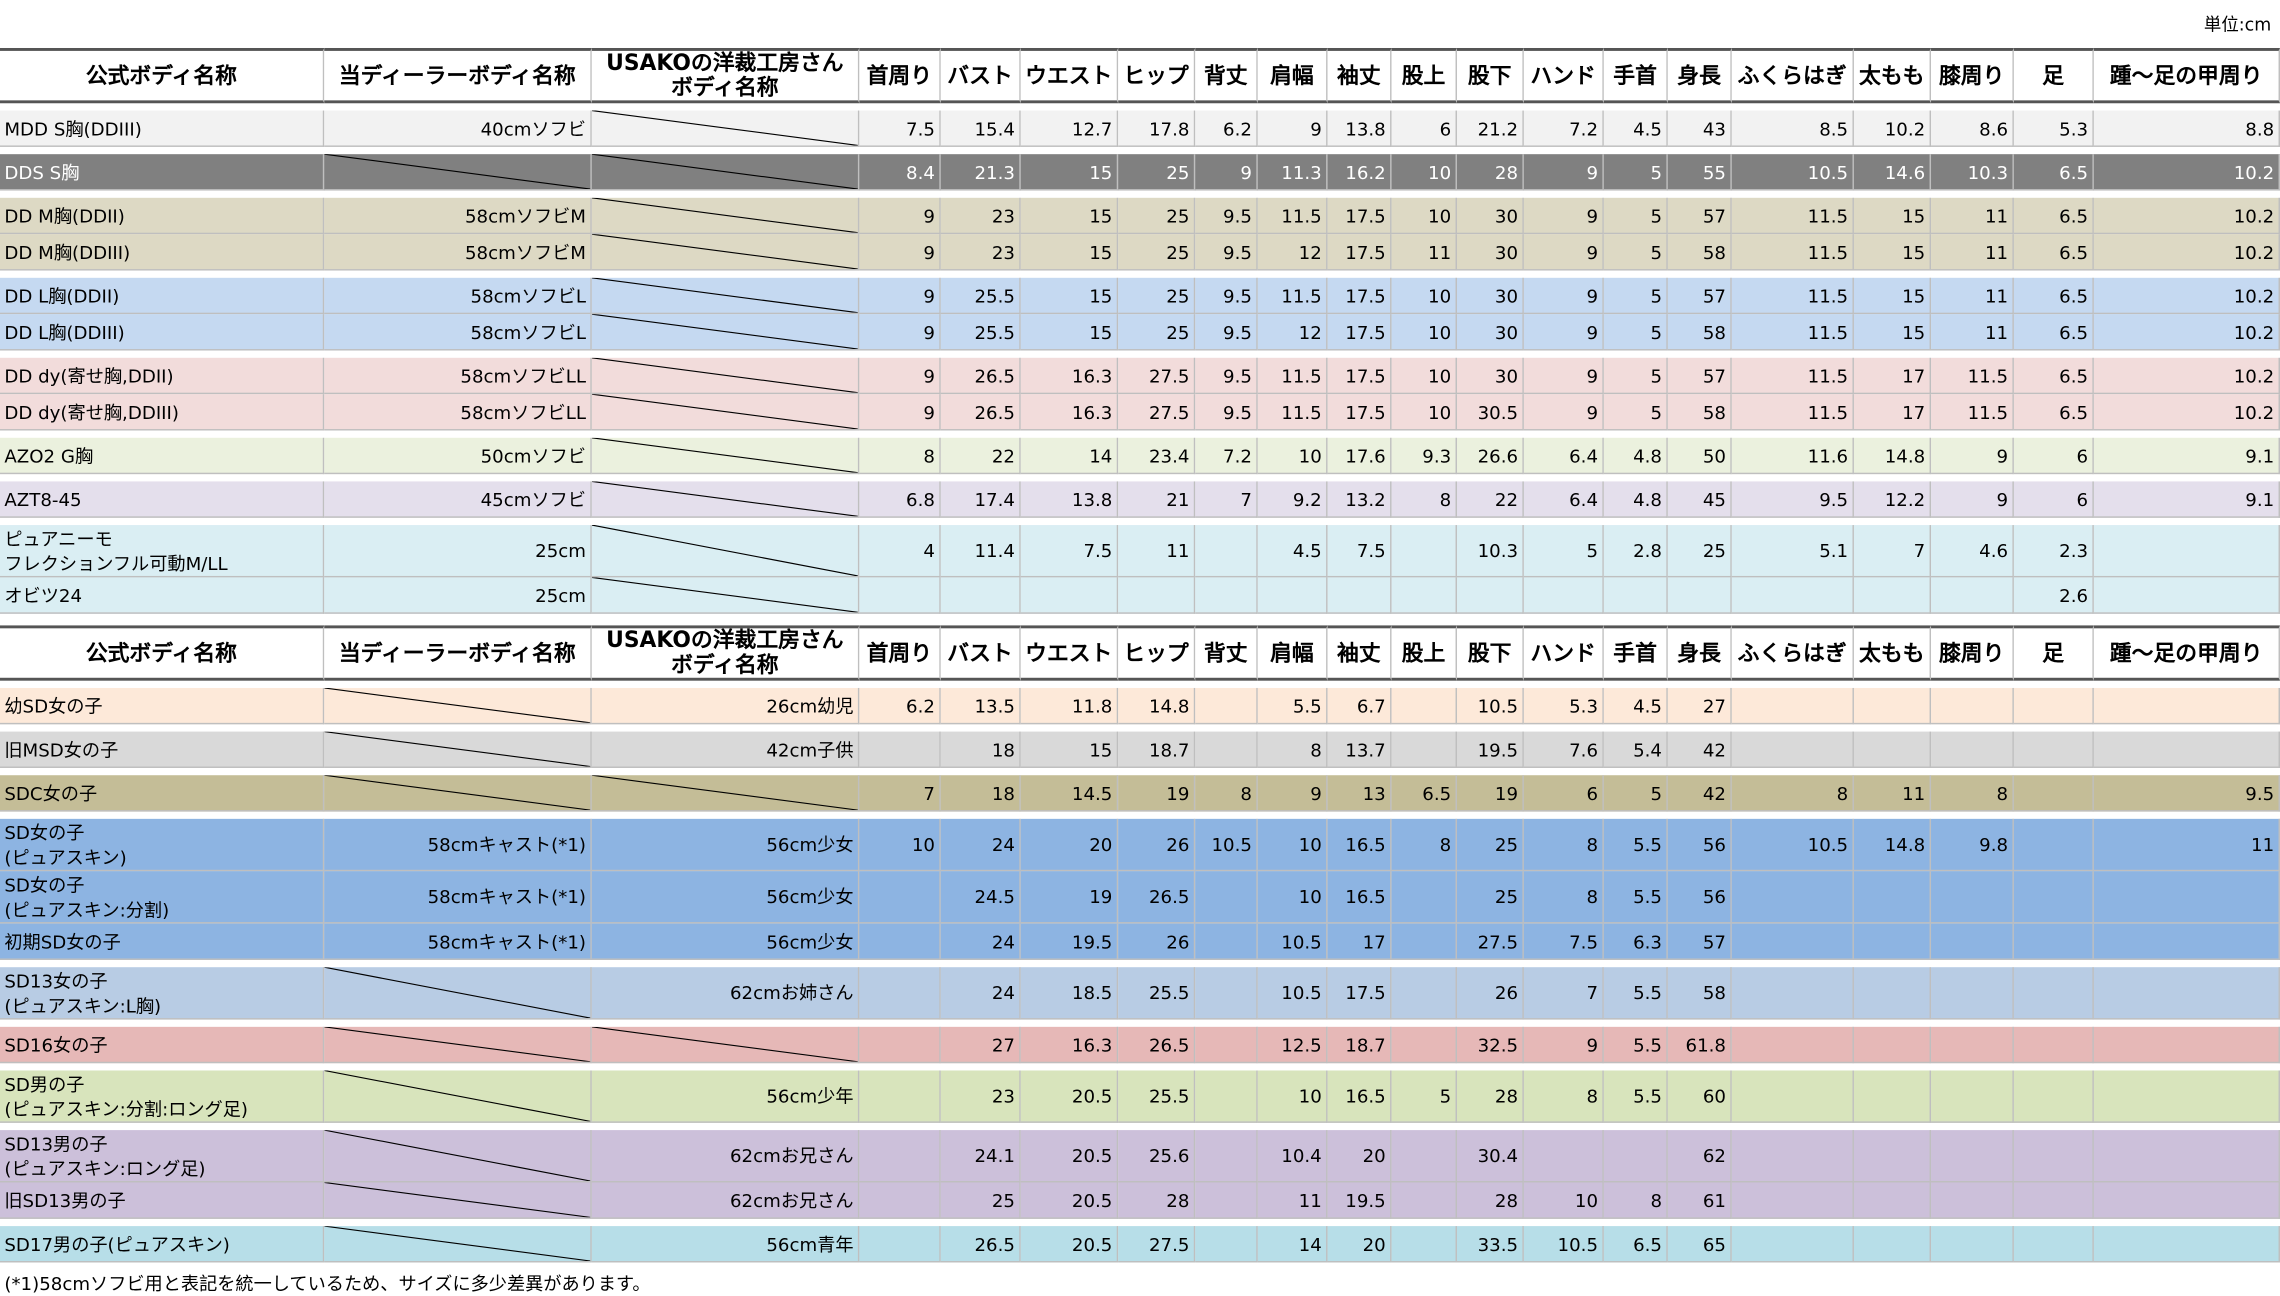 This screenshot has width=2280, height=1296. What do you see at coordinates (1792, 551) in the screenshot?
I see `value-cell: 5.1` at bounding box center [1792, 551].